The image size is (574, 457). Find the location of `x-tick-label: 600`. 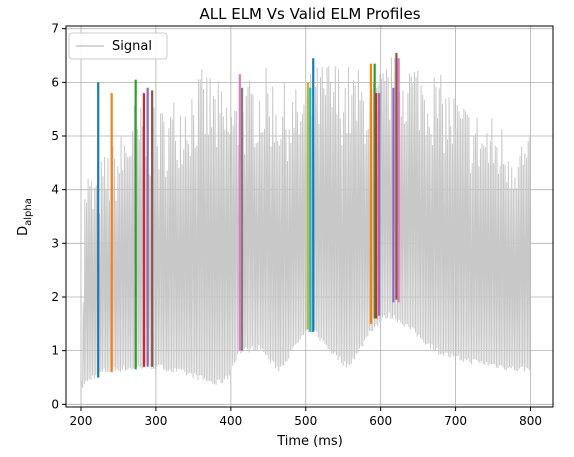

x-tick-label: 600 is located at coordinates (380, 421).